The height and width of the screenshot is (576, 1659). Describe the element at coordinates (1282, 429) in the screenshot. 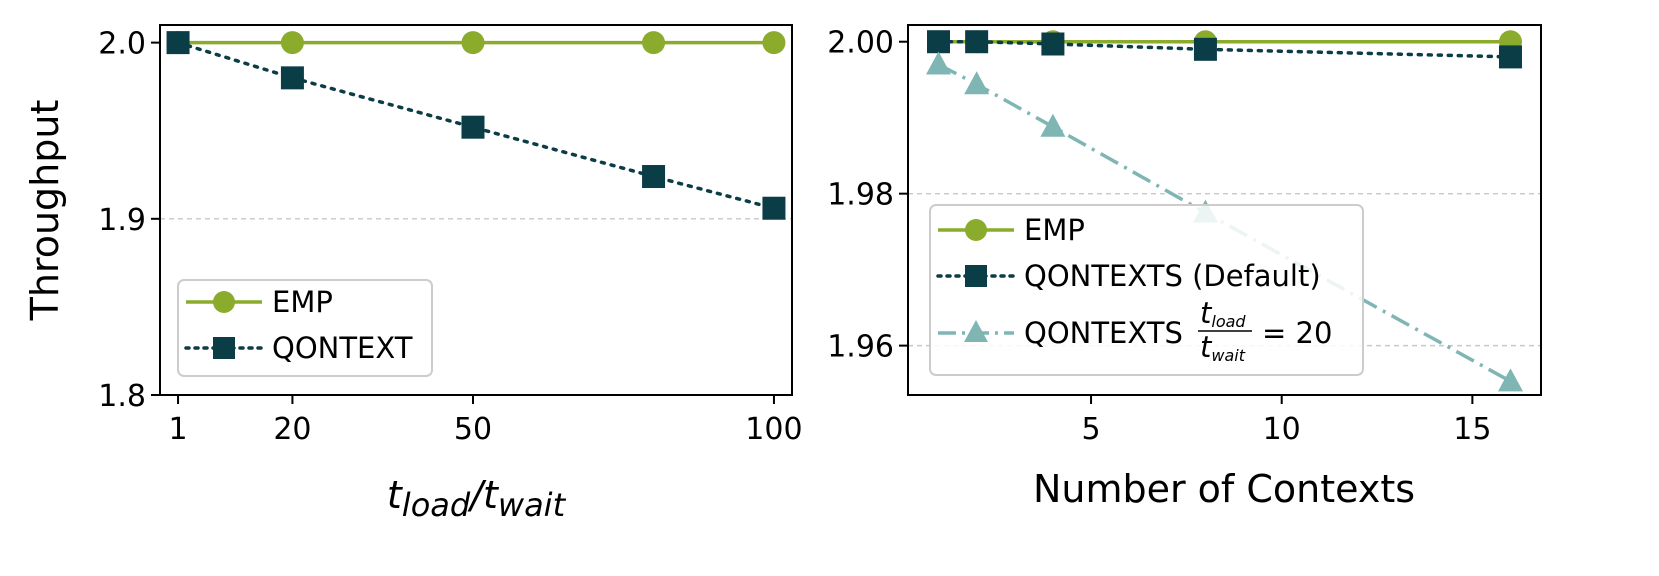

I see `right-x-tick-label: 10` at that location.